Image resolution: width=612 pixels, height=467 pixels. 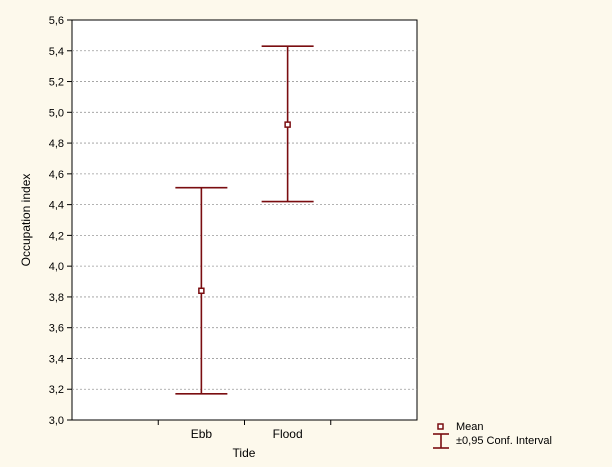 What do you see at coordinates (56, 298) in the screenshot?
I see `y-tick-label: 3,8` at bounding box center [56, 298].